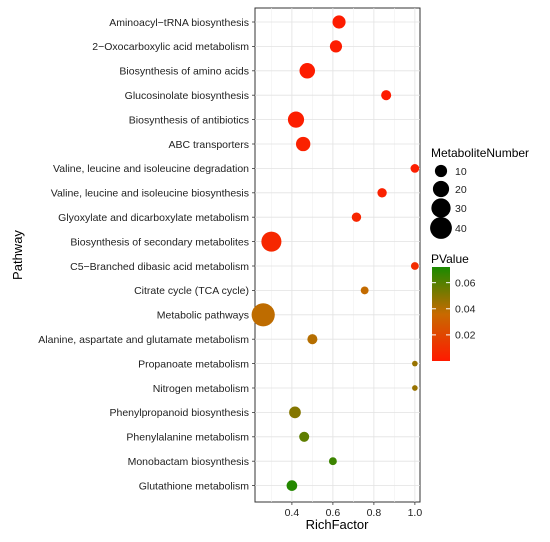 This screenshot has height=542, width=550. I want to click on y-tick-label: Metabolic pathways, so click(203, 316).